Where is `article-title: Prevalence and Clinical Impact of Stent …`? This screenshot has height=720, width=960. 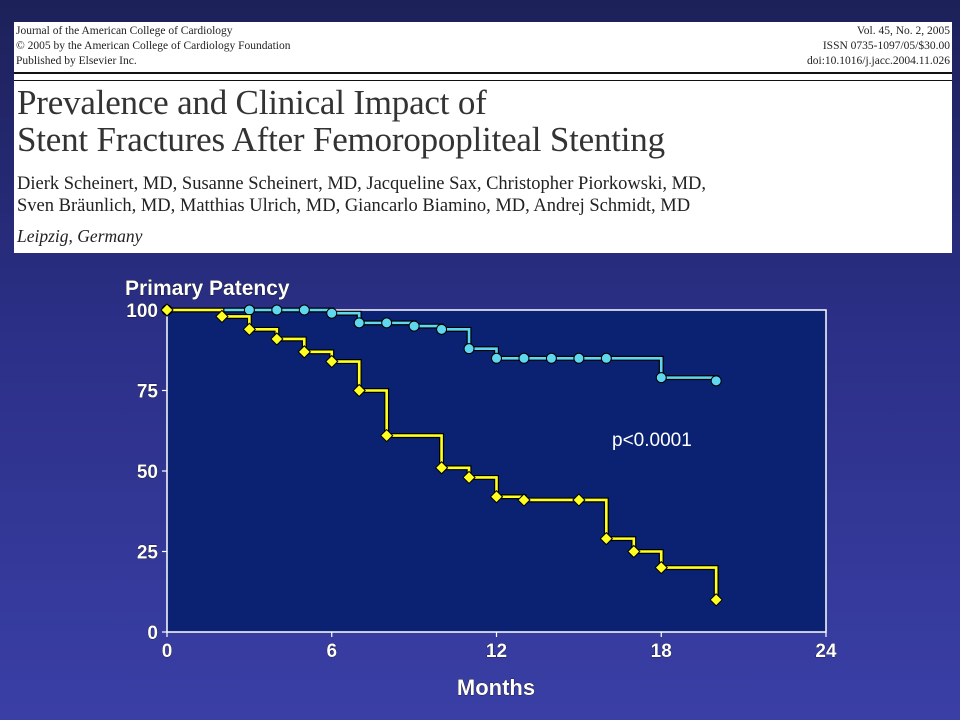 article-title: Prevalence and Clinical Impact of Stent … is located at coordinates (341, 121).